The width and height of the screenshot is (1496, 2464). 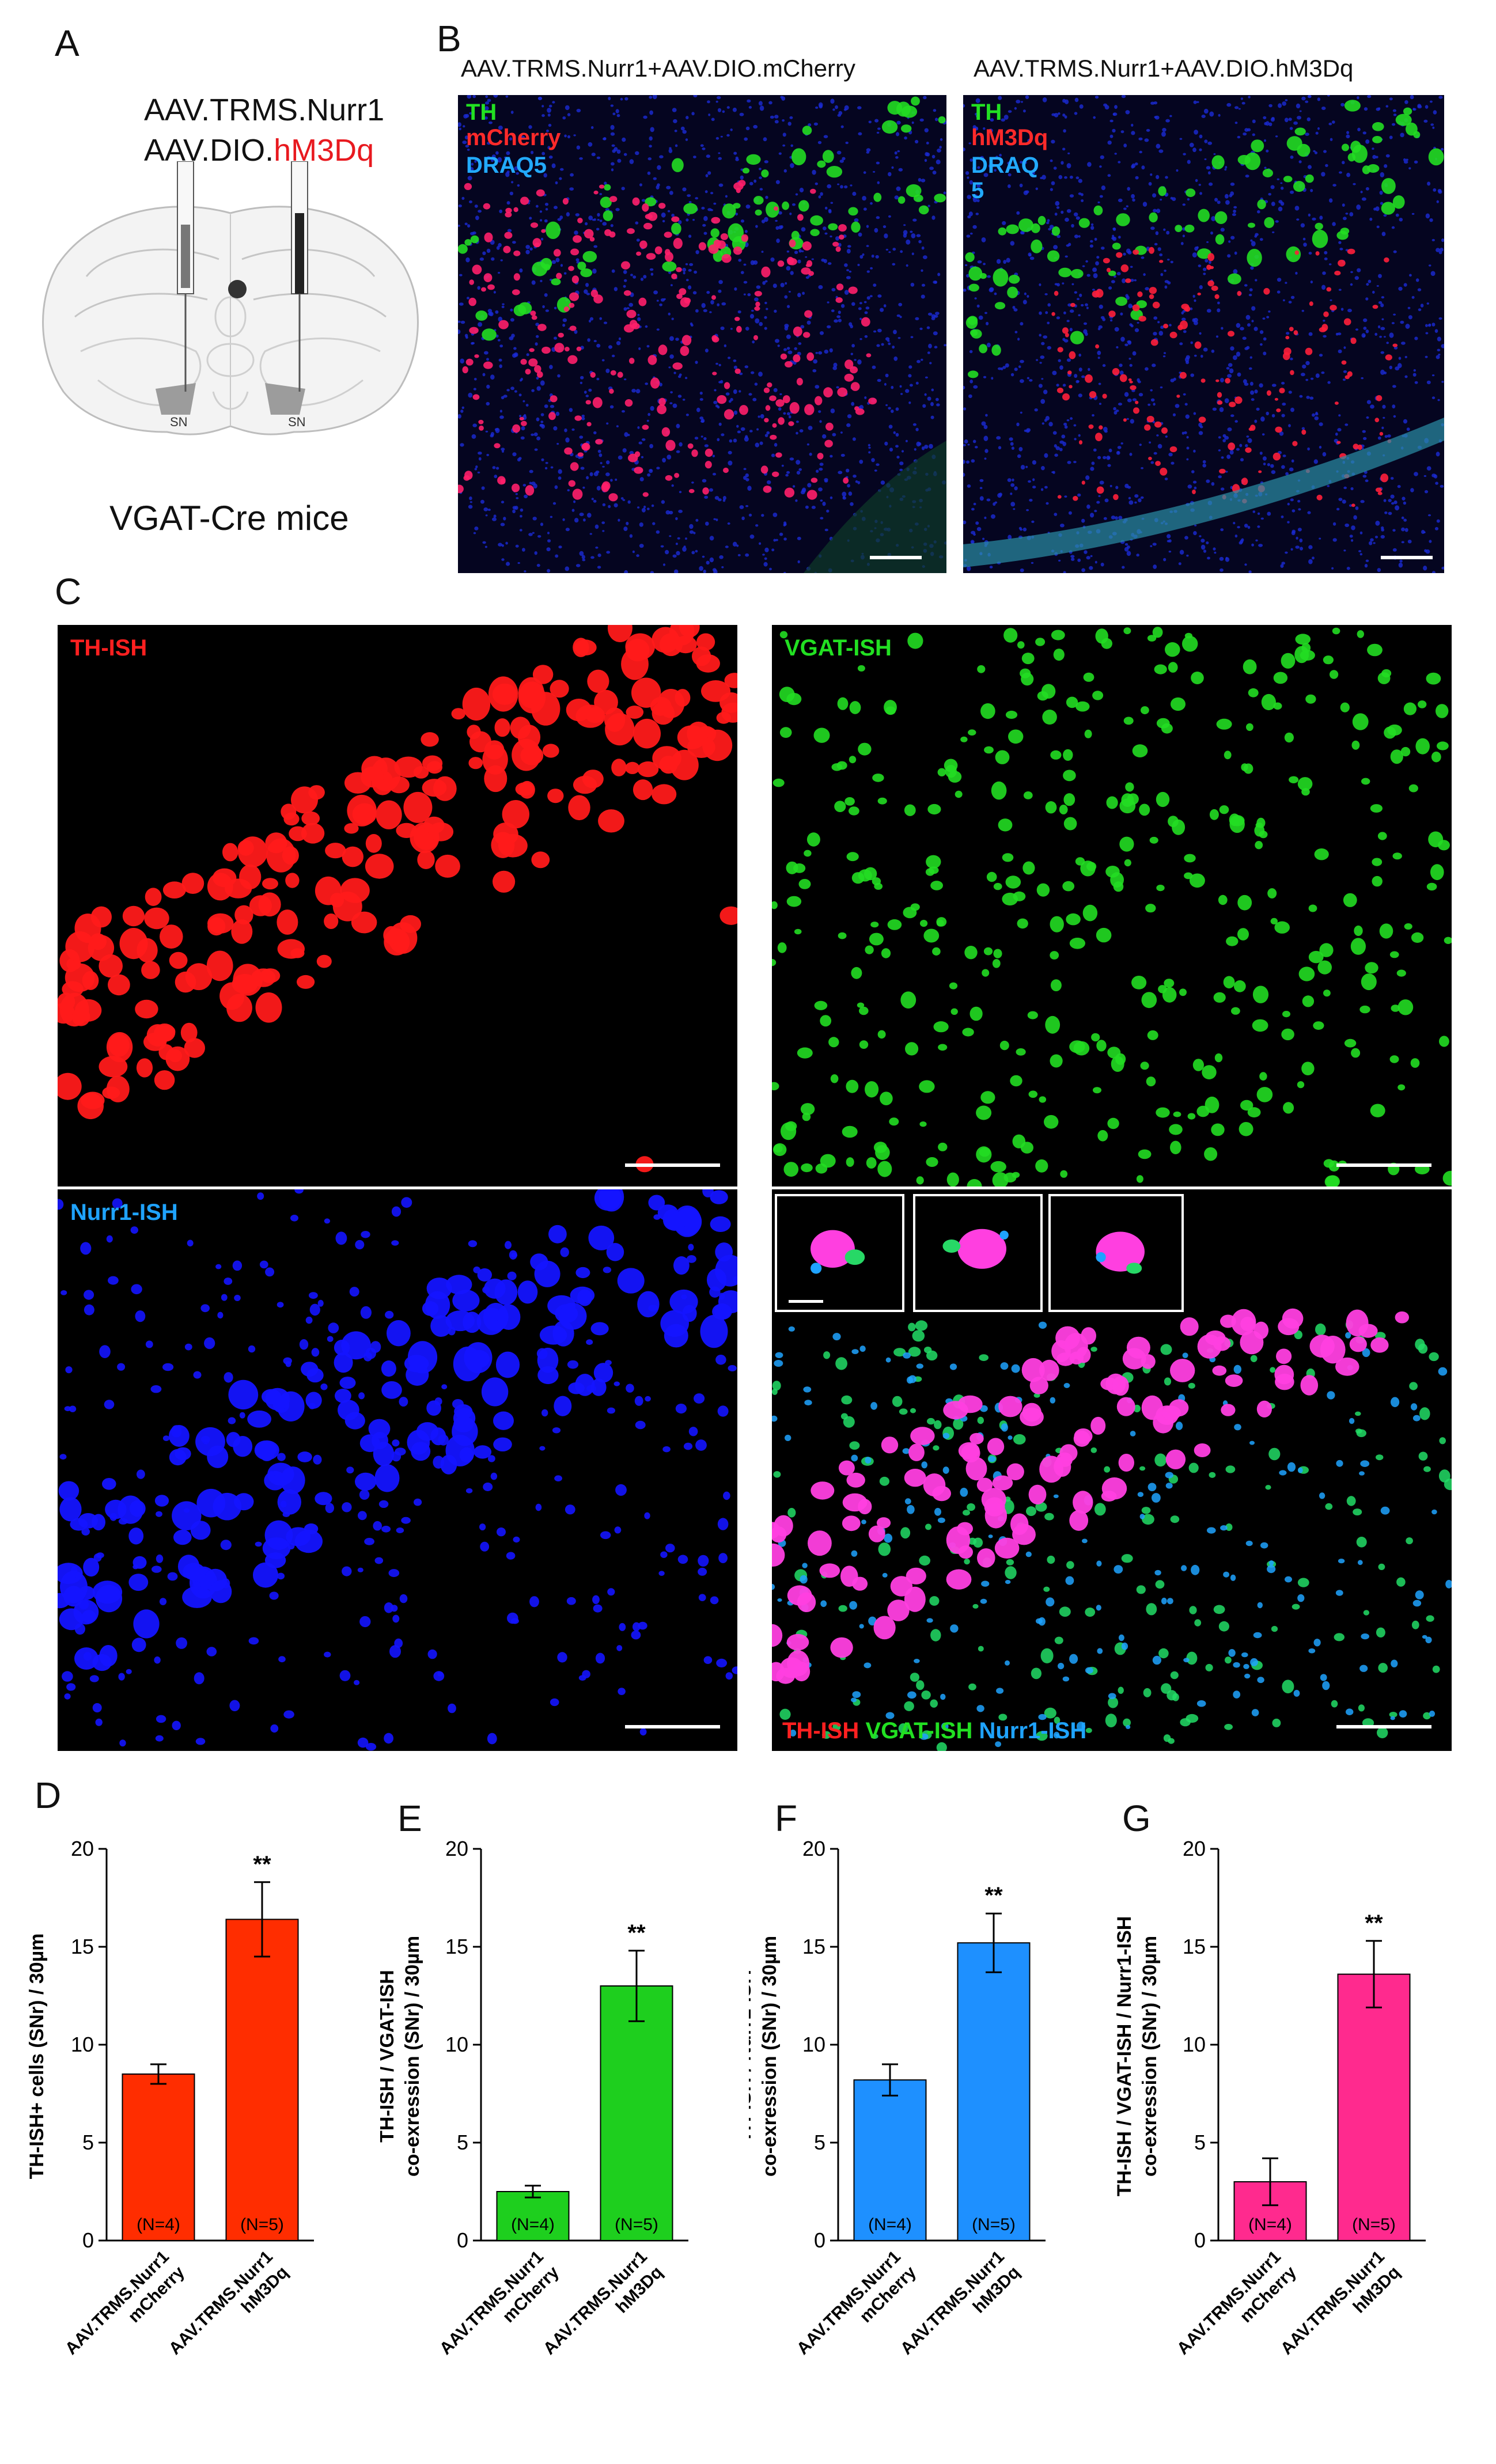 What do you see at coordinates (398, 1470) in the screenshot?
I see `micrograph-nurr1-ish: Nurr1-ISH` at bounding box center [398, 1470].